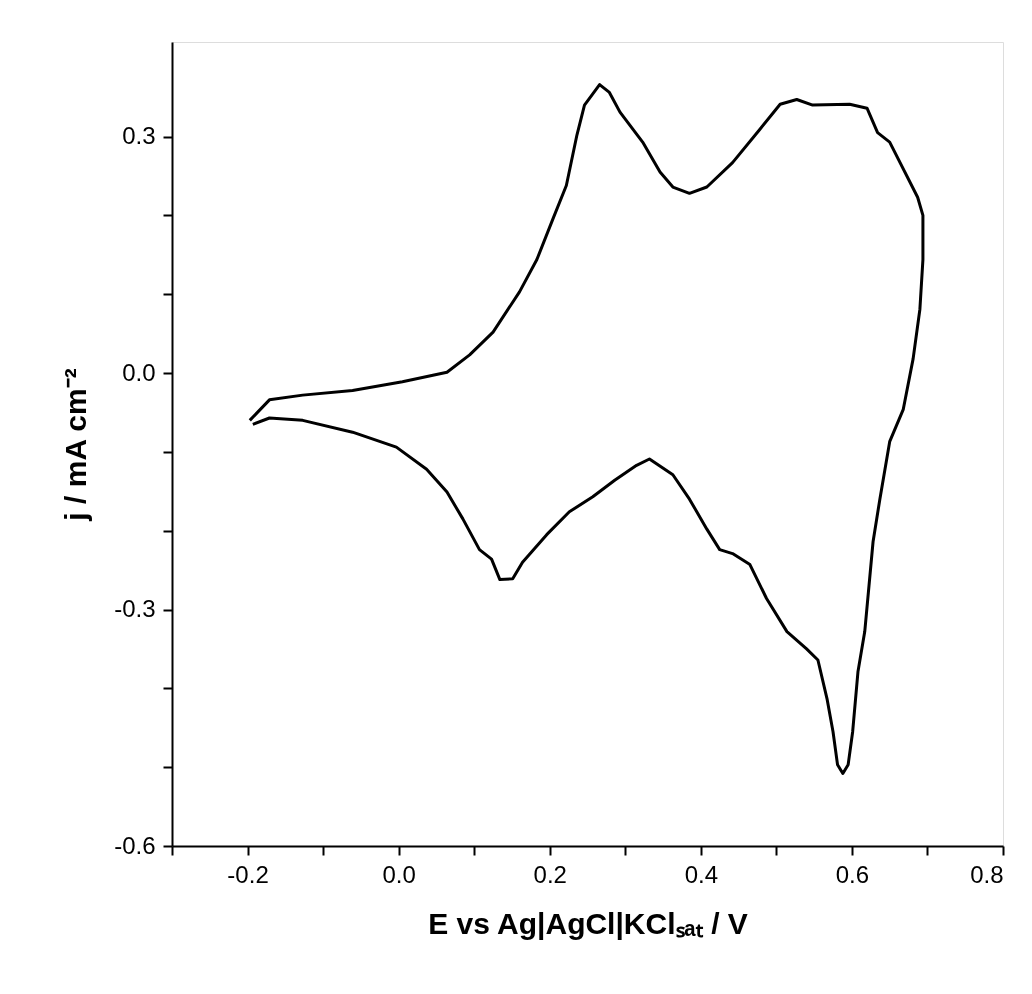 The height and width of the screenshot is (994, 1032). I want to click on x-tick-label: 0.2, so click(550, 874).